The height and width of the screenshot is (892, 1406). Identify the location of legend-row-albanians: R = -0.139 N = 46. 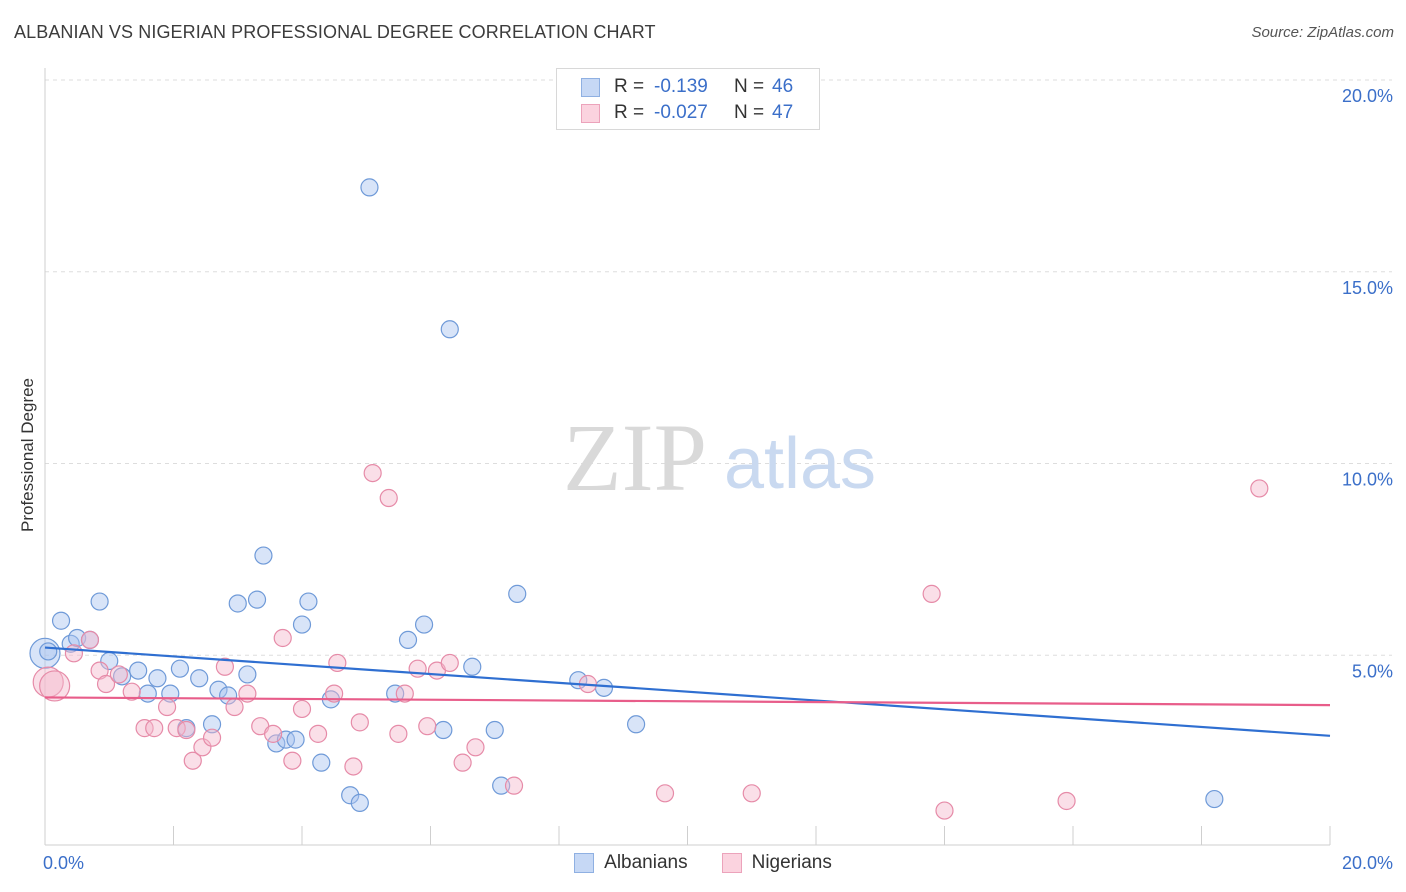
(687, 87).